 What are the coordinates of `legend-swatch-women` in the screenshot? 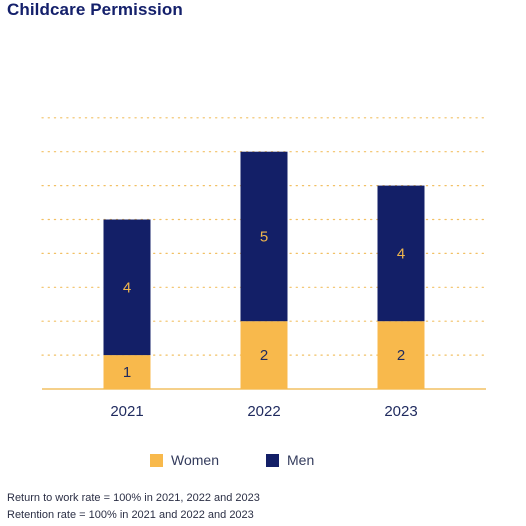 It's located at (156, 460).